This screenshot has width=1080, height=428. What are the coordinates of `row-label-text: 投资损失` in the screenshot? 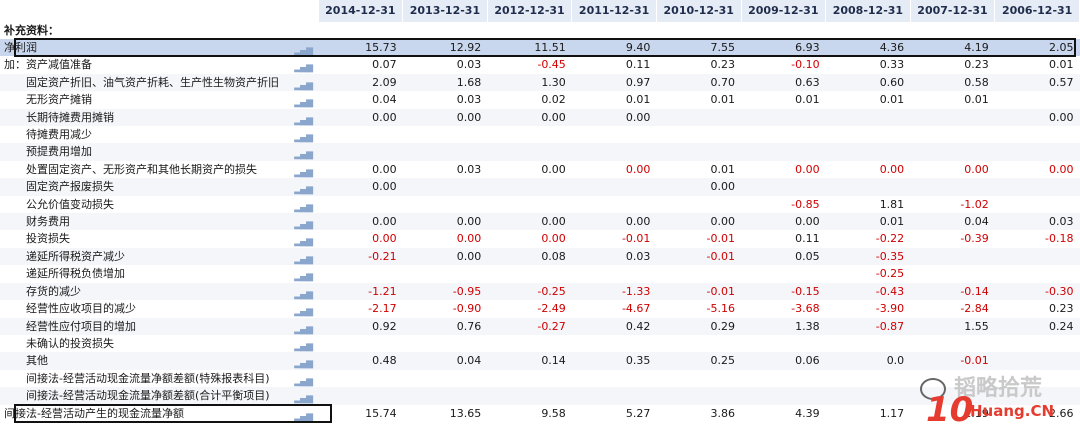 It's located at (48, 239).